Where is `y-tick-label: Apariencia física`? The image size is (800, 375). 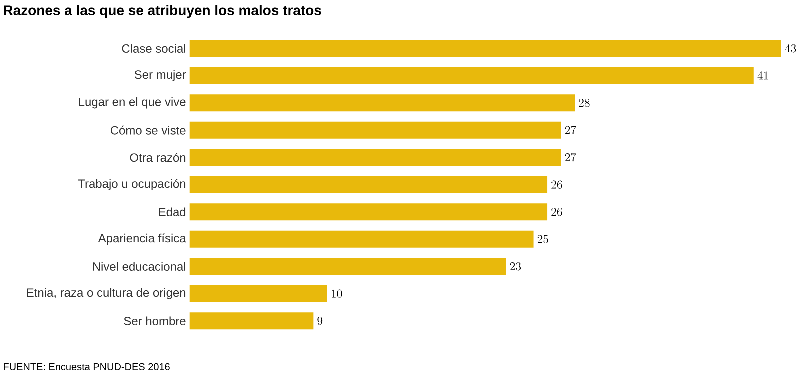
y-tick-label: Apariencia física is located at coordinates (142, 240).